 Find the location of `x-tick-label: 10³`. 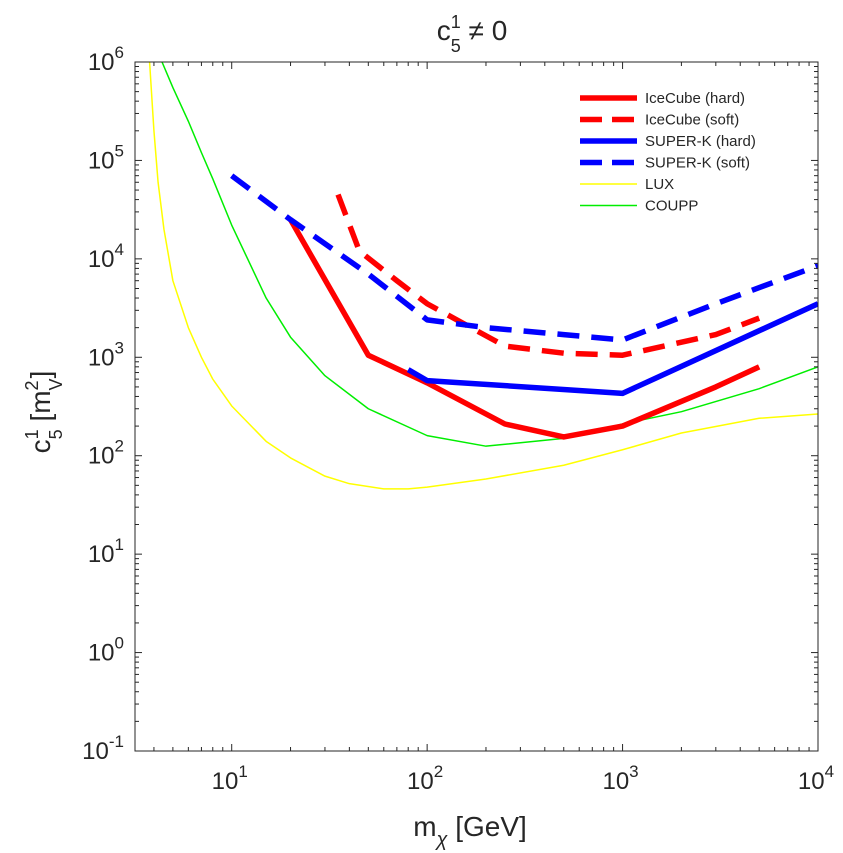

x-tick-label: 10³ is located at coordinates (620, 778).